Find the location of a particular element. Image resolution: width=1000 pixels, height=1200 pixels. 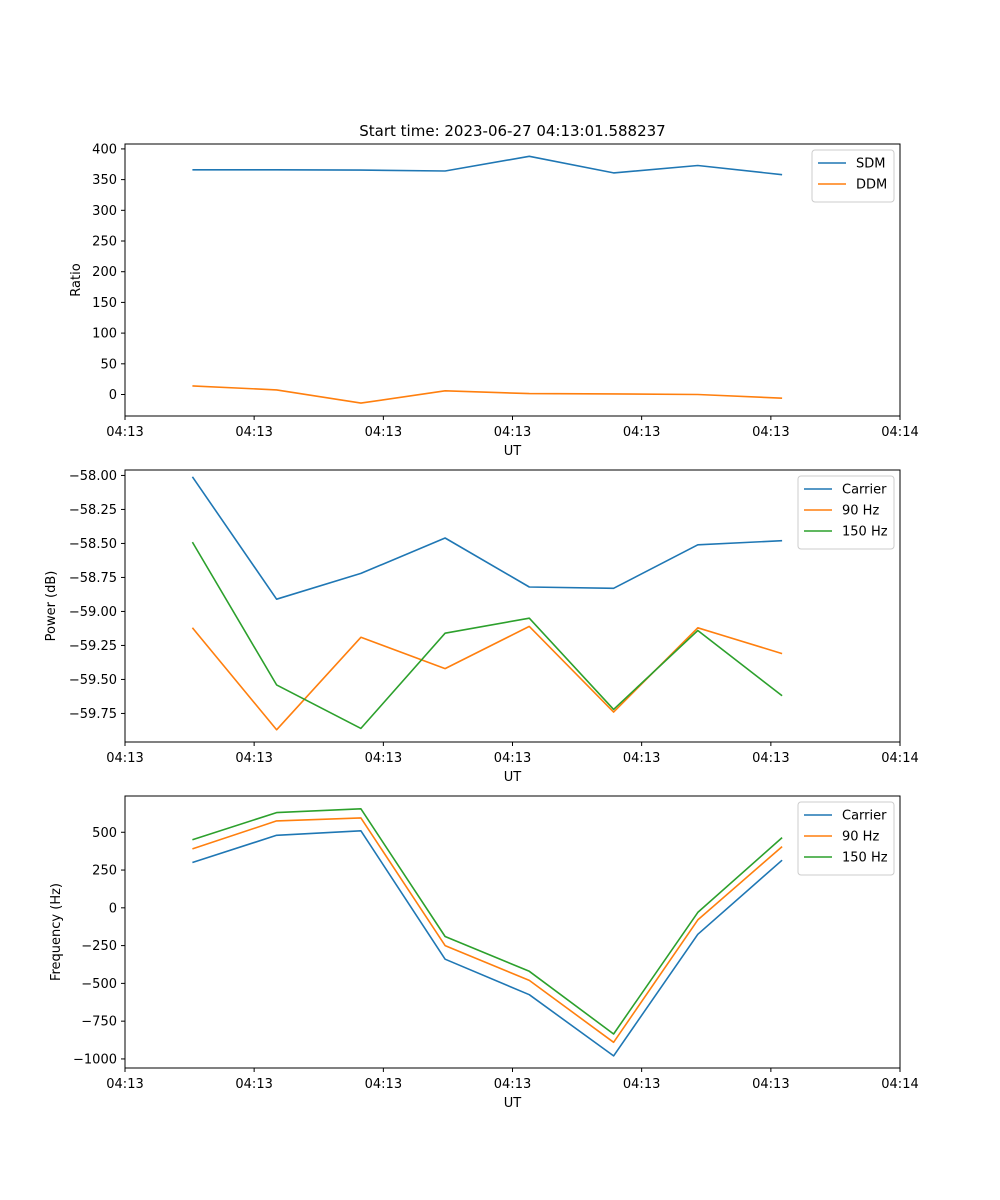

y-tick-label: −500 is located at coordinates (99, 984).